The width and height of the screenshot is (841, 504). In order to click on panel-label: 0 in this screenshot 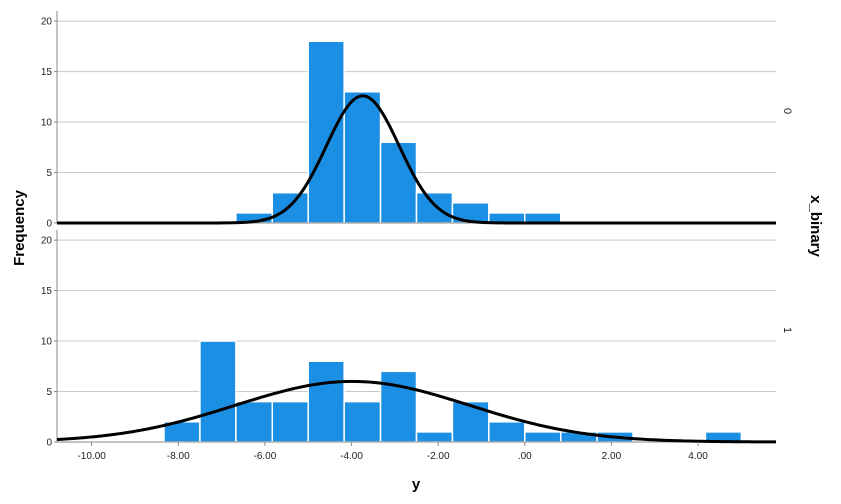, I will do `click(787, 111)`.